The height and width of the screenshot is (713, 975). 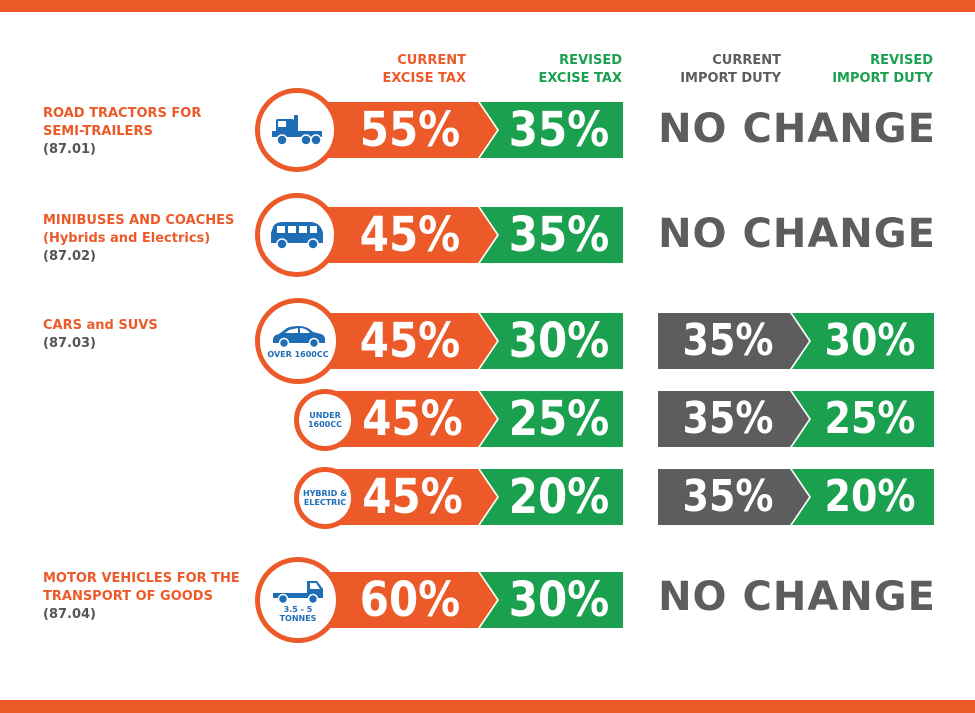 I want to click on icon-label: HYBRID &, so click(x=325, y=493).